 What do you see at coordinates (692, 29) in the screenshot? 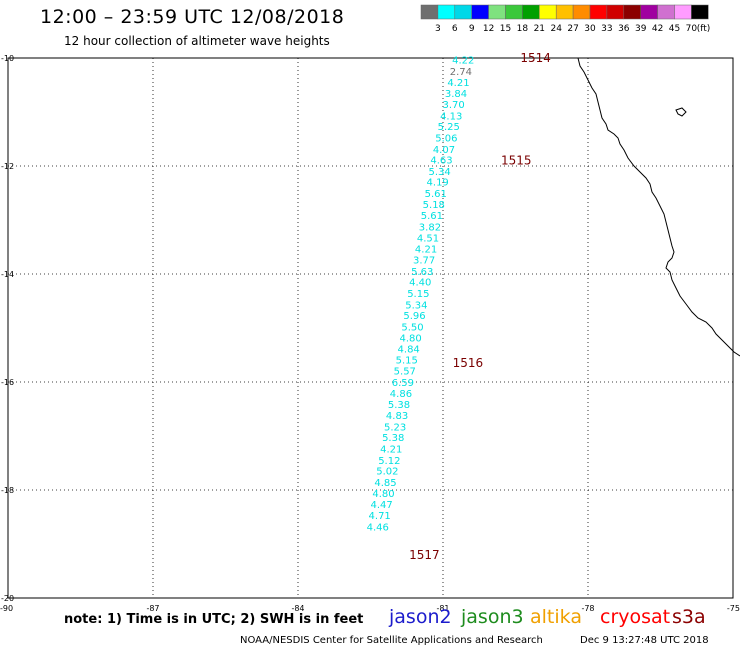
I see `legend-label: 70` at bounding box center [692, 29].